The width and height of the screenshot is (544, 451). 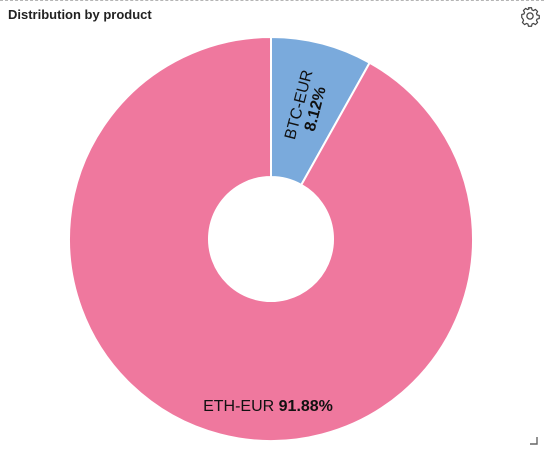 I want to click on slice-label-name: ETH-EUR, so click(x=241, y=406).